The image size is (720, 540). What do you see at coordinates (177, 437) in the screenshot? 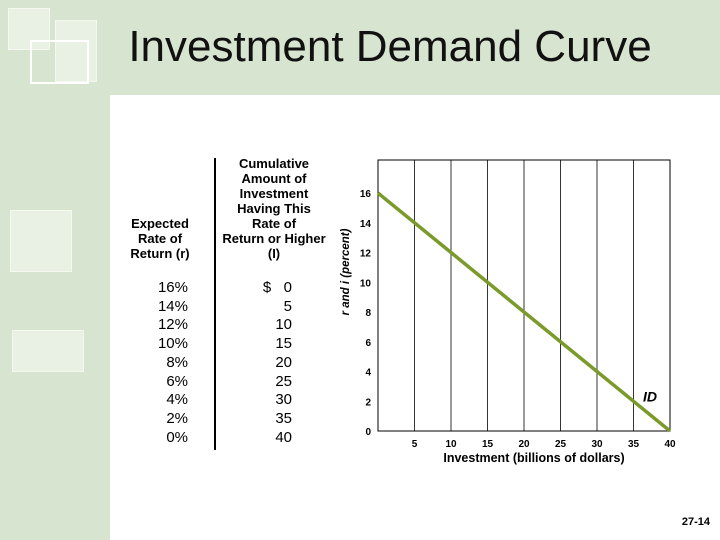
I see `table-cell-rate: 0%` at bounding box center [177, 437].